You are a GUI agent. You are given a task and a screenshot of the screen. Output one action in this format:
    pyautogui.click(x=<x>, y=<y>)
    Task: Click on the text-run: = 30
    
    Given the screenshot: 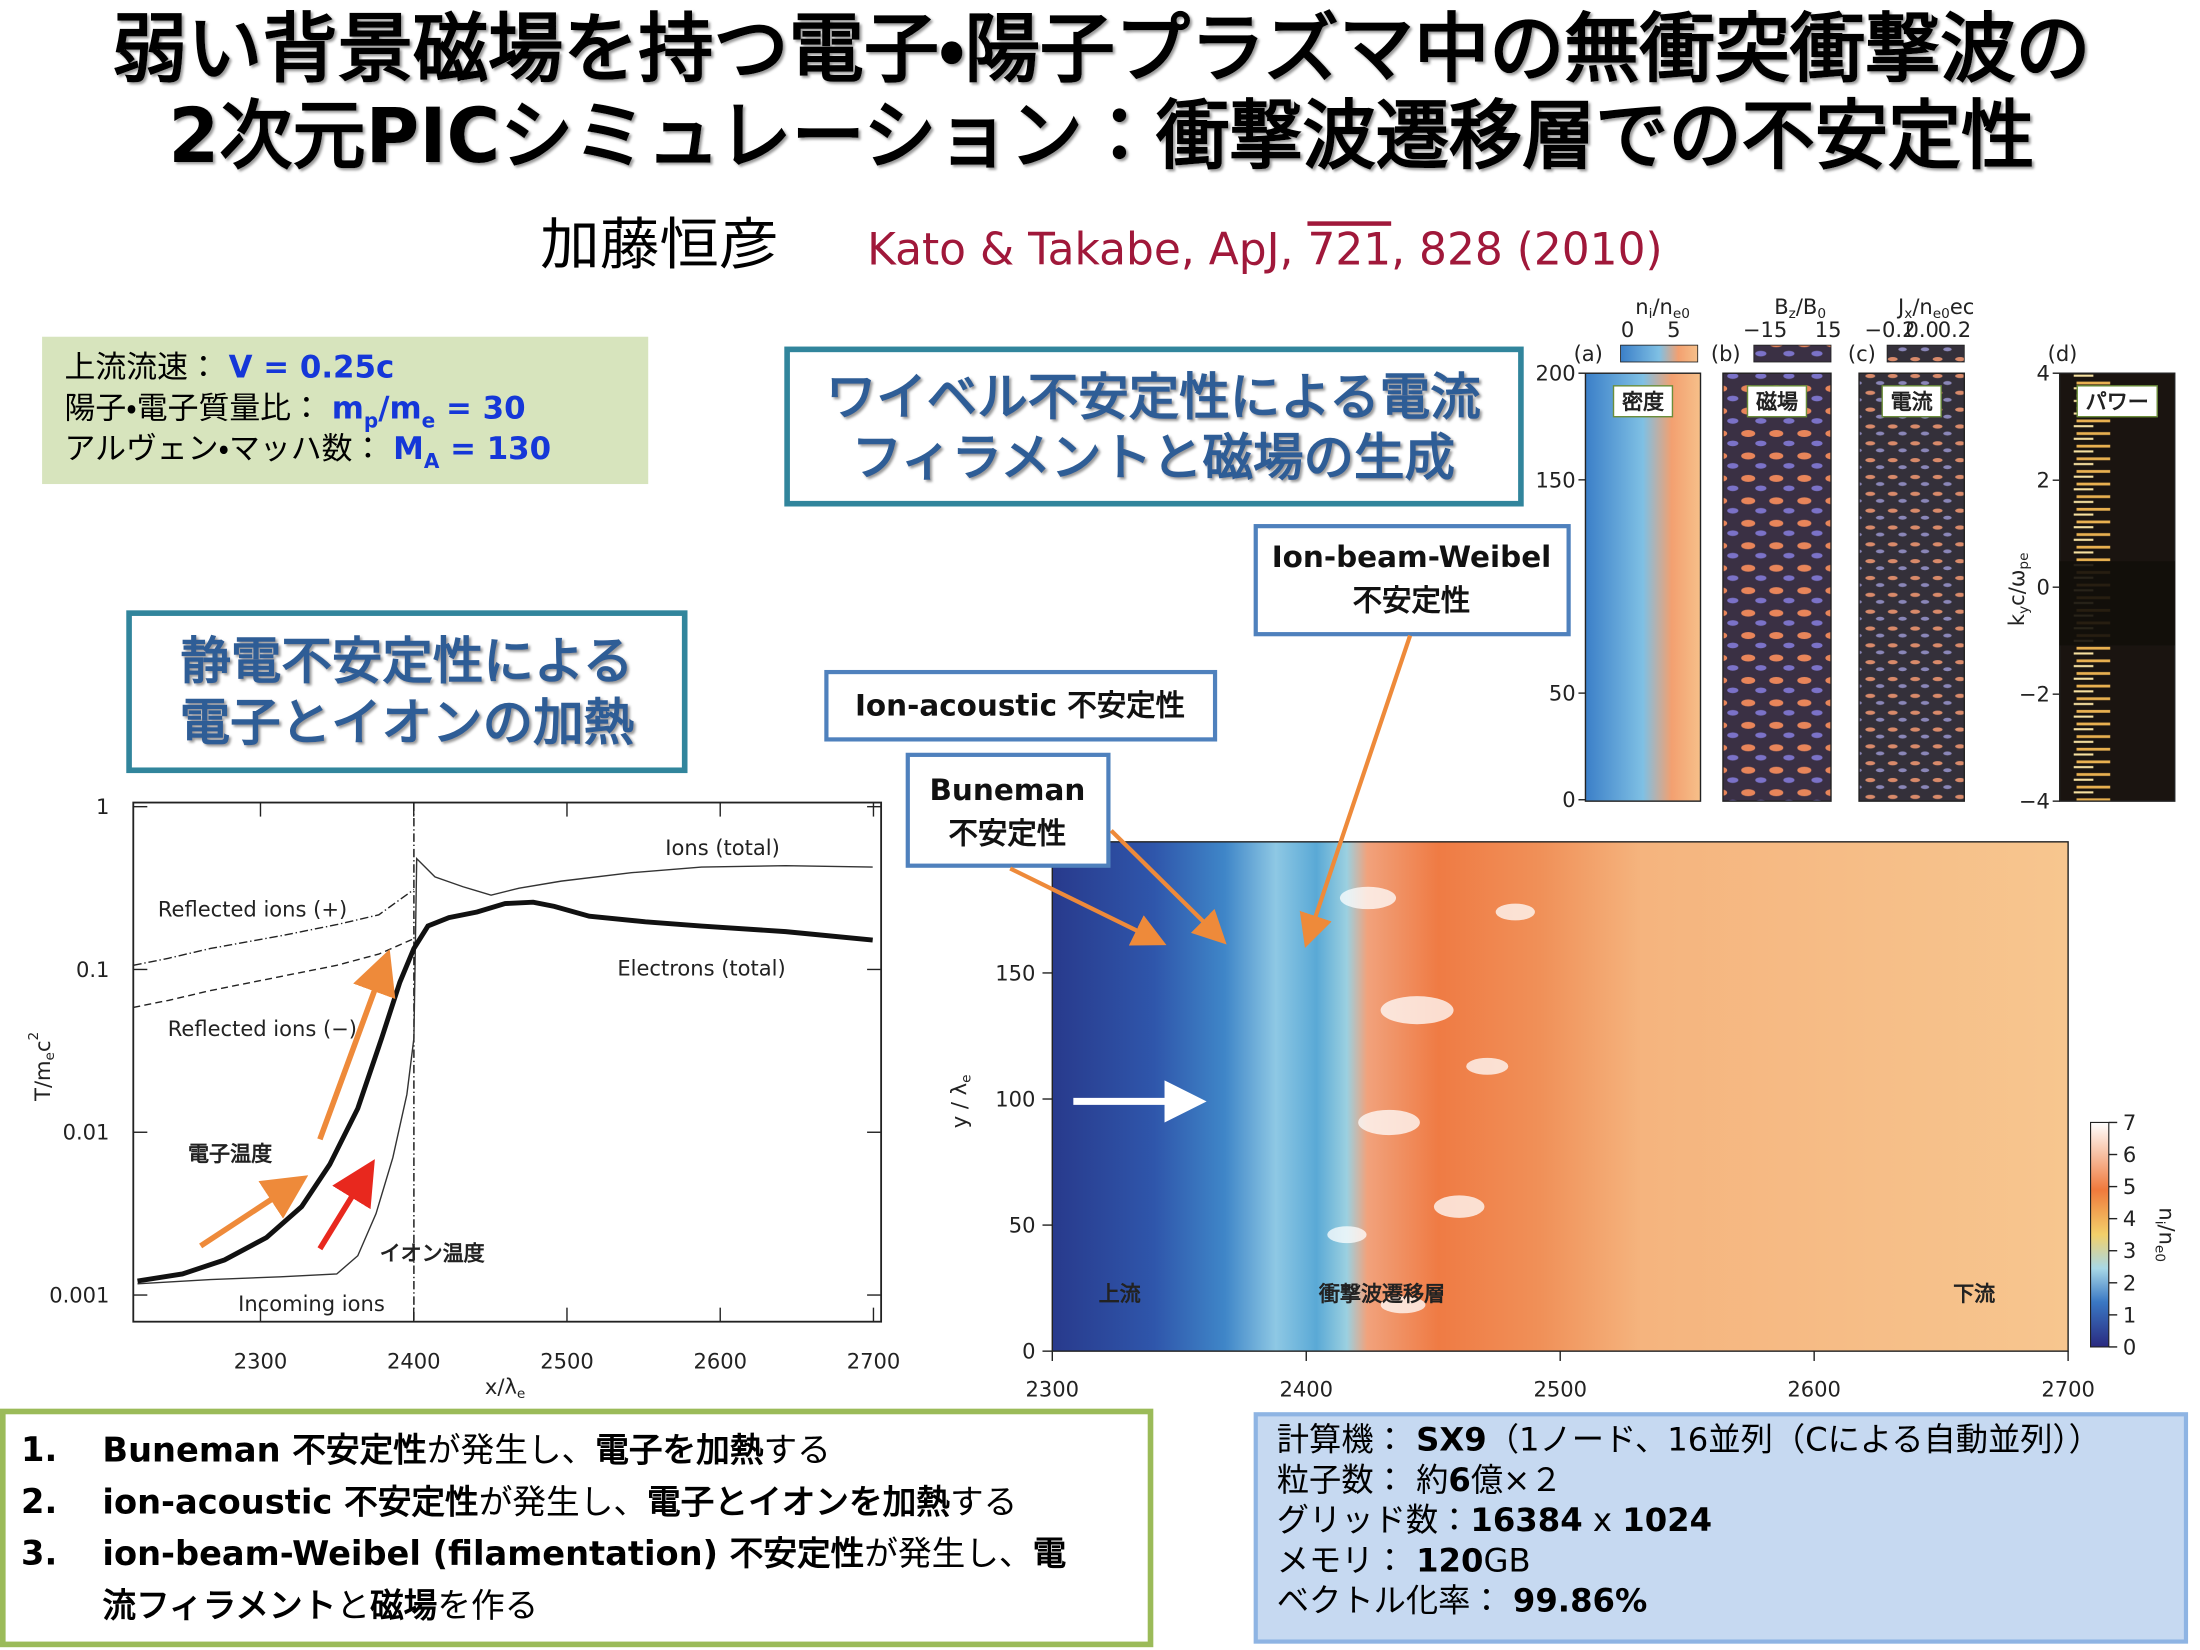 What is the action you would take?
    pyautogui.click(x=480, y=408)
    